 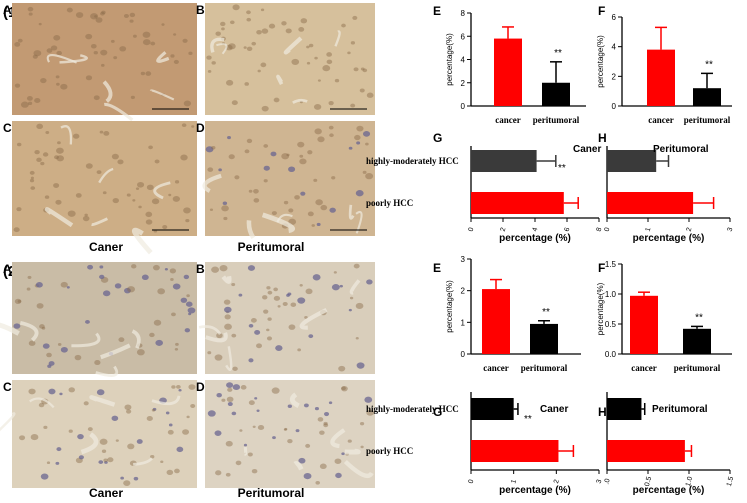 I want to click on y-tick-label: 4, so click(x=614, y=47).